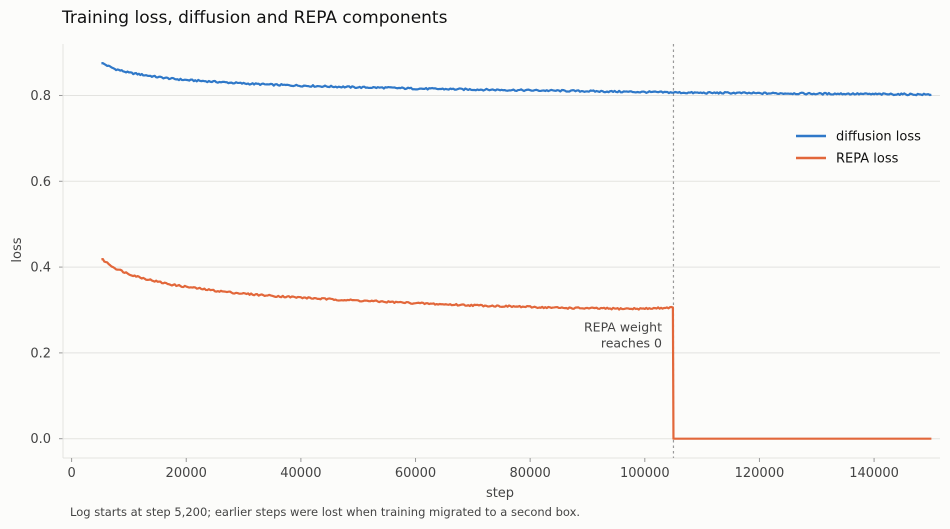 The height and width of the screenshot is (529, 950). What do you see at coordinates (186, 473) in the screenshot?
I see `x-tick-label: 20000` at bounding box center [186, 473].